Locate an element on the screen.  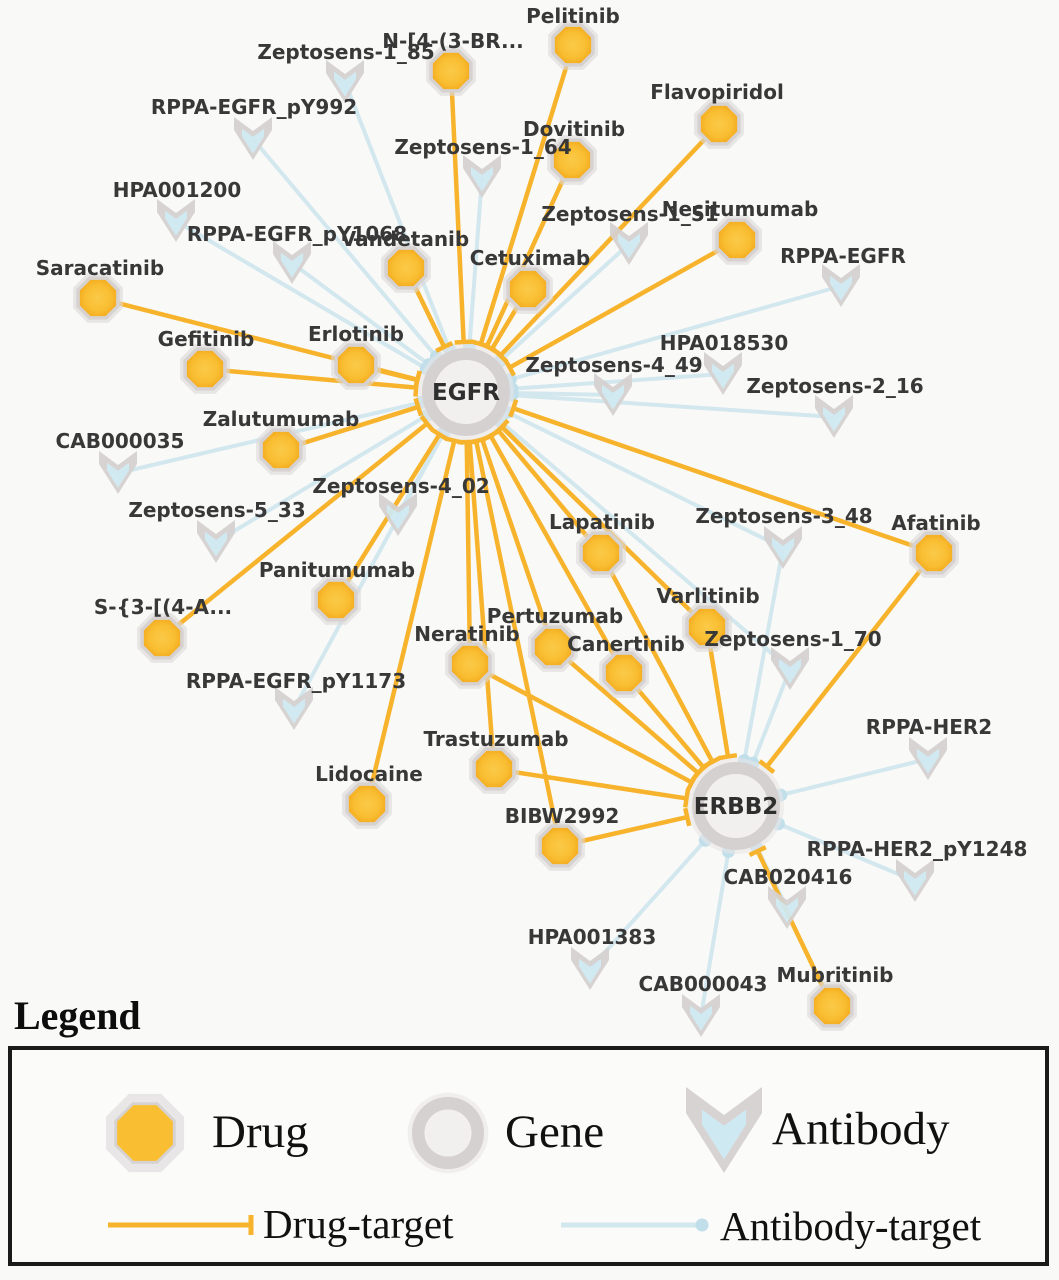
edge-antibody-target-rppa_egfr_py1173-EGFR is located at coordinates (369, 570).